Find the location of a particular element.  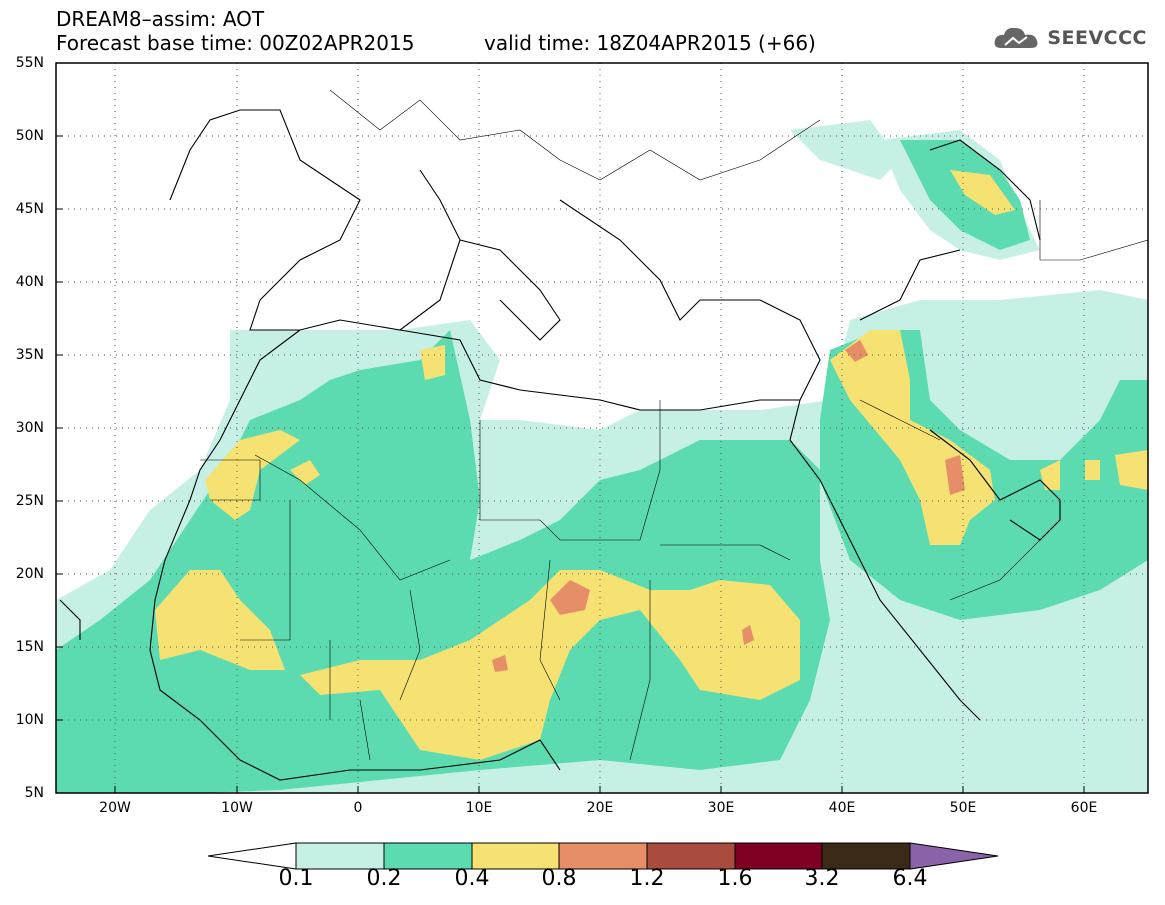

colorbar-label-1-2: 1.2 is located at coordinates (647, 878).